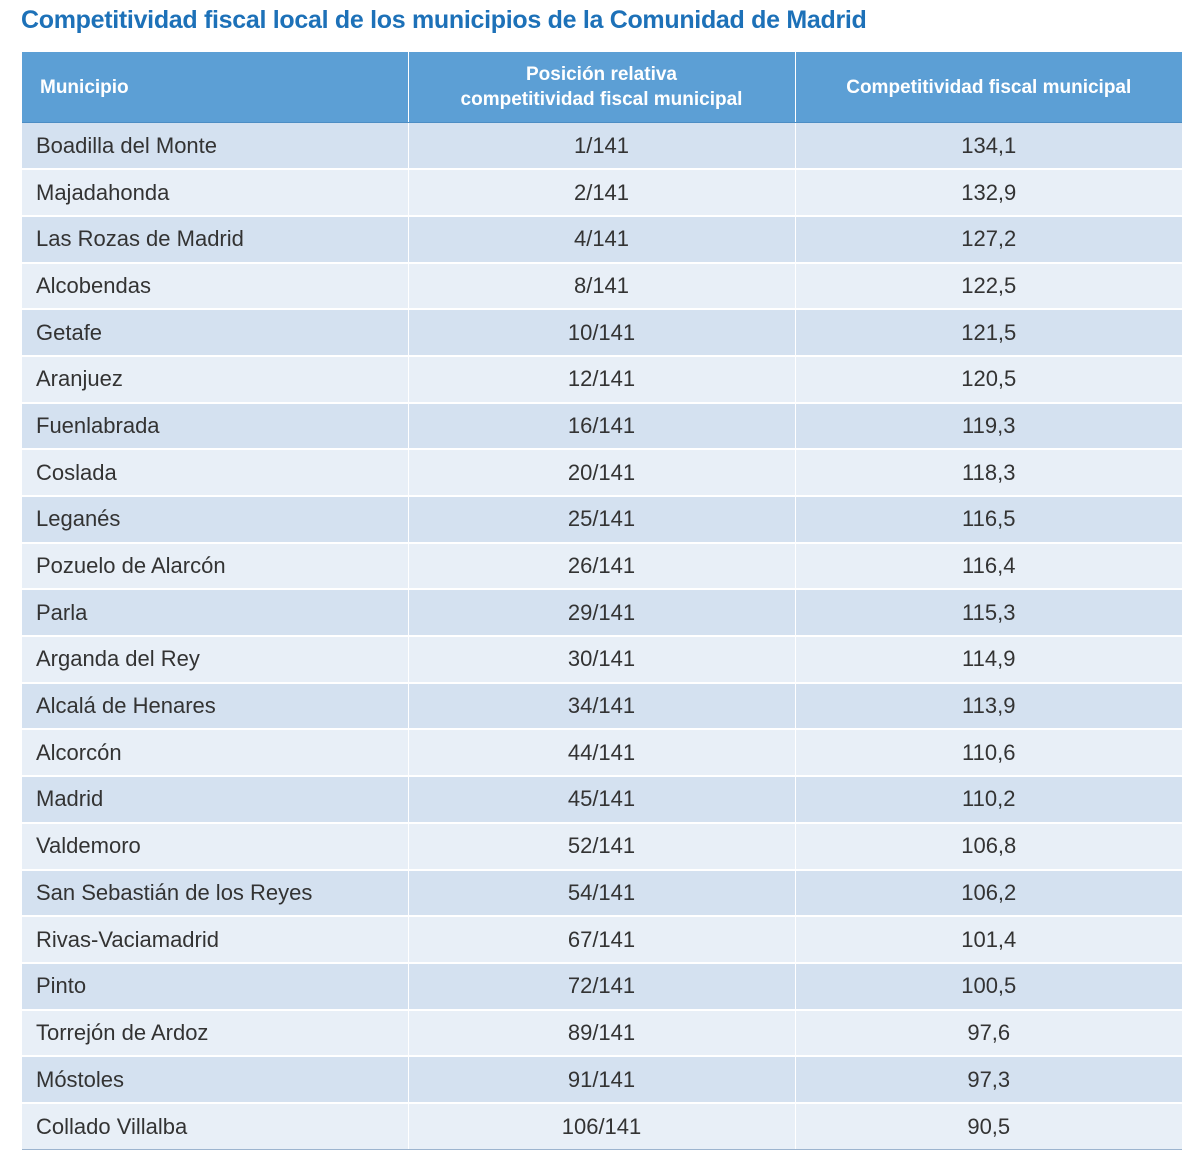 This screenshot has height=1151, width=1203. I want to click on cell-municipio: Parla, so click(215, 613).